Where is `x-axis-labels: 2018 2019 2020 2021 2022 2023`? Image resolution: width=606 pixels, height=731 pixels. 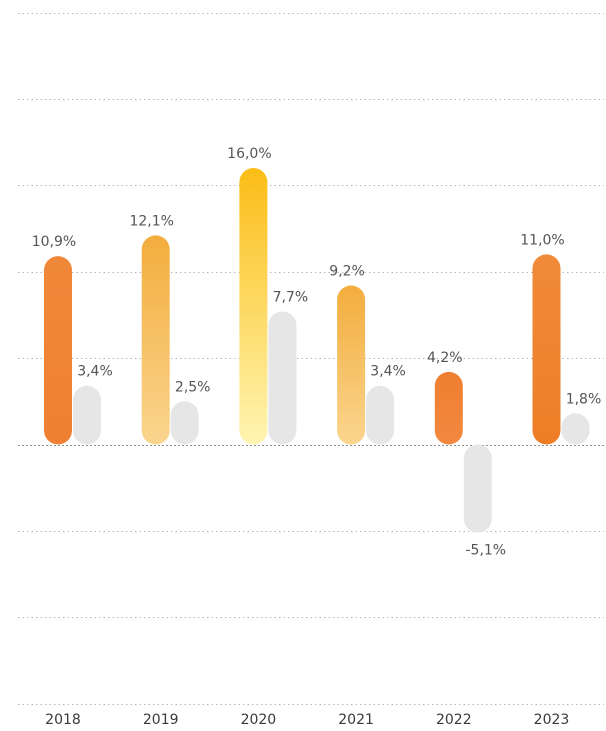
x-axis-labels: 2018 2019 2020 2021 2022 2023 is located at coordinates (307, 720).